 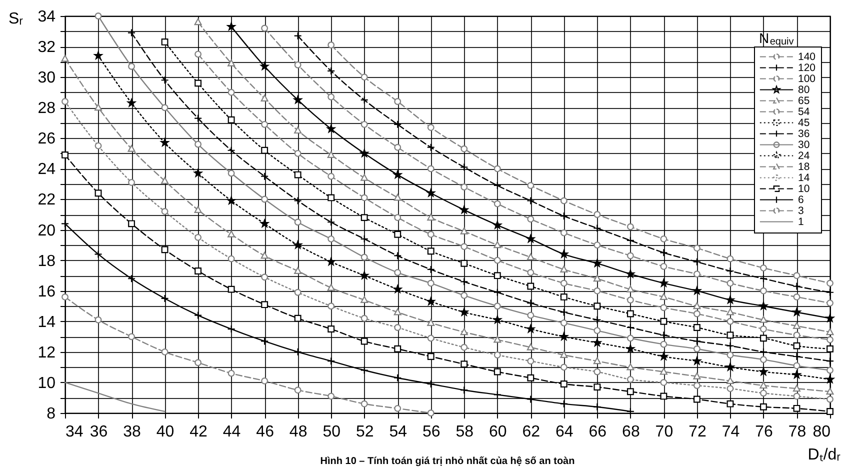 I want to click on x-tick-label: 52, so click(x=365, y=432).